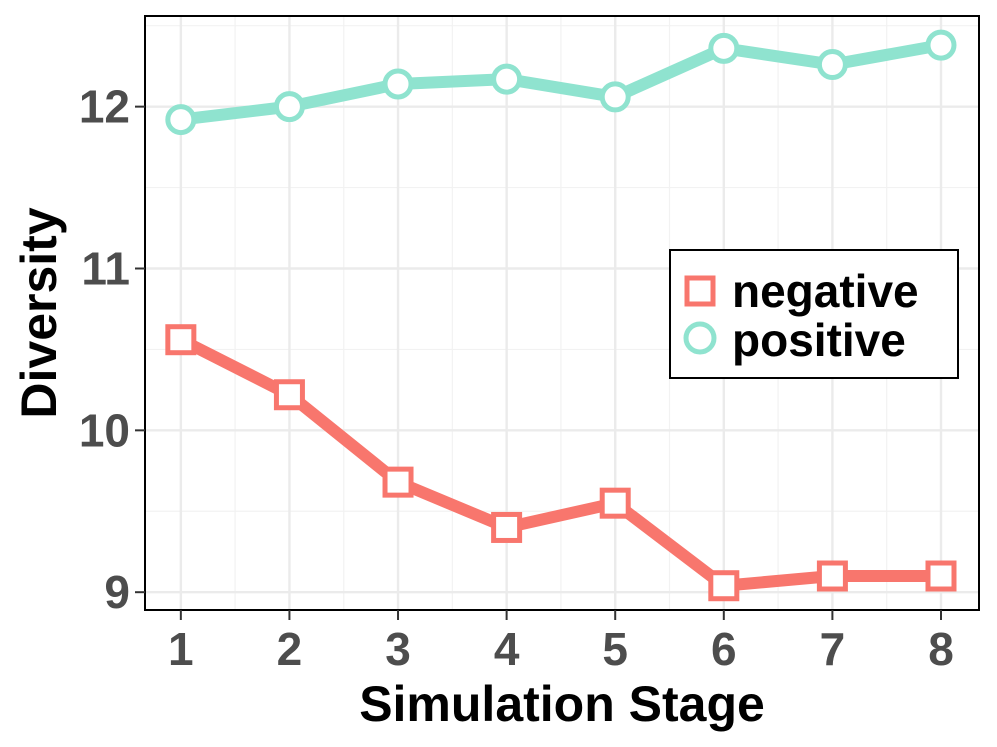 This screenshot has width=997, height=747. What do you see at coordinates (39, 312) in the screenshot?
I see `y-axis-title: Diversity` at bounding box center [39, 312].